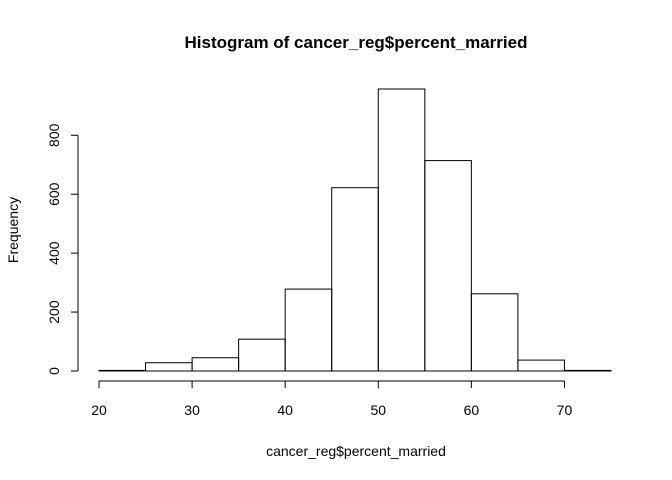 The width and height of the screenshot is (672, 480). I want to click on x-tick-label: 30, so click(192, 410).